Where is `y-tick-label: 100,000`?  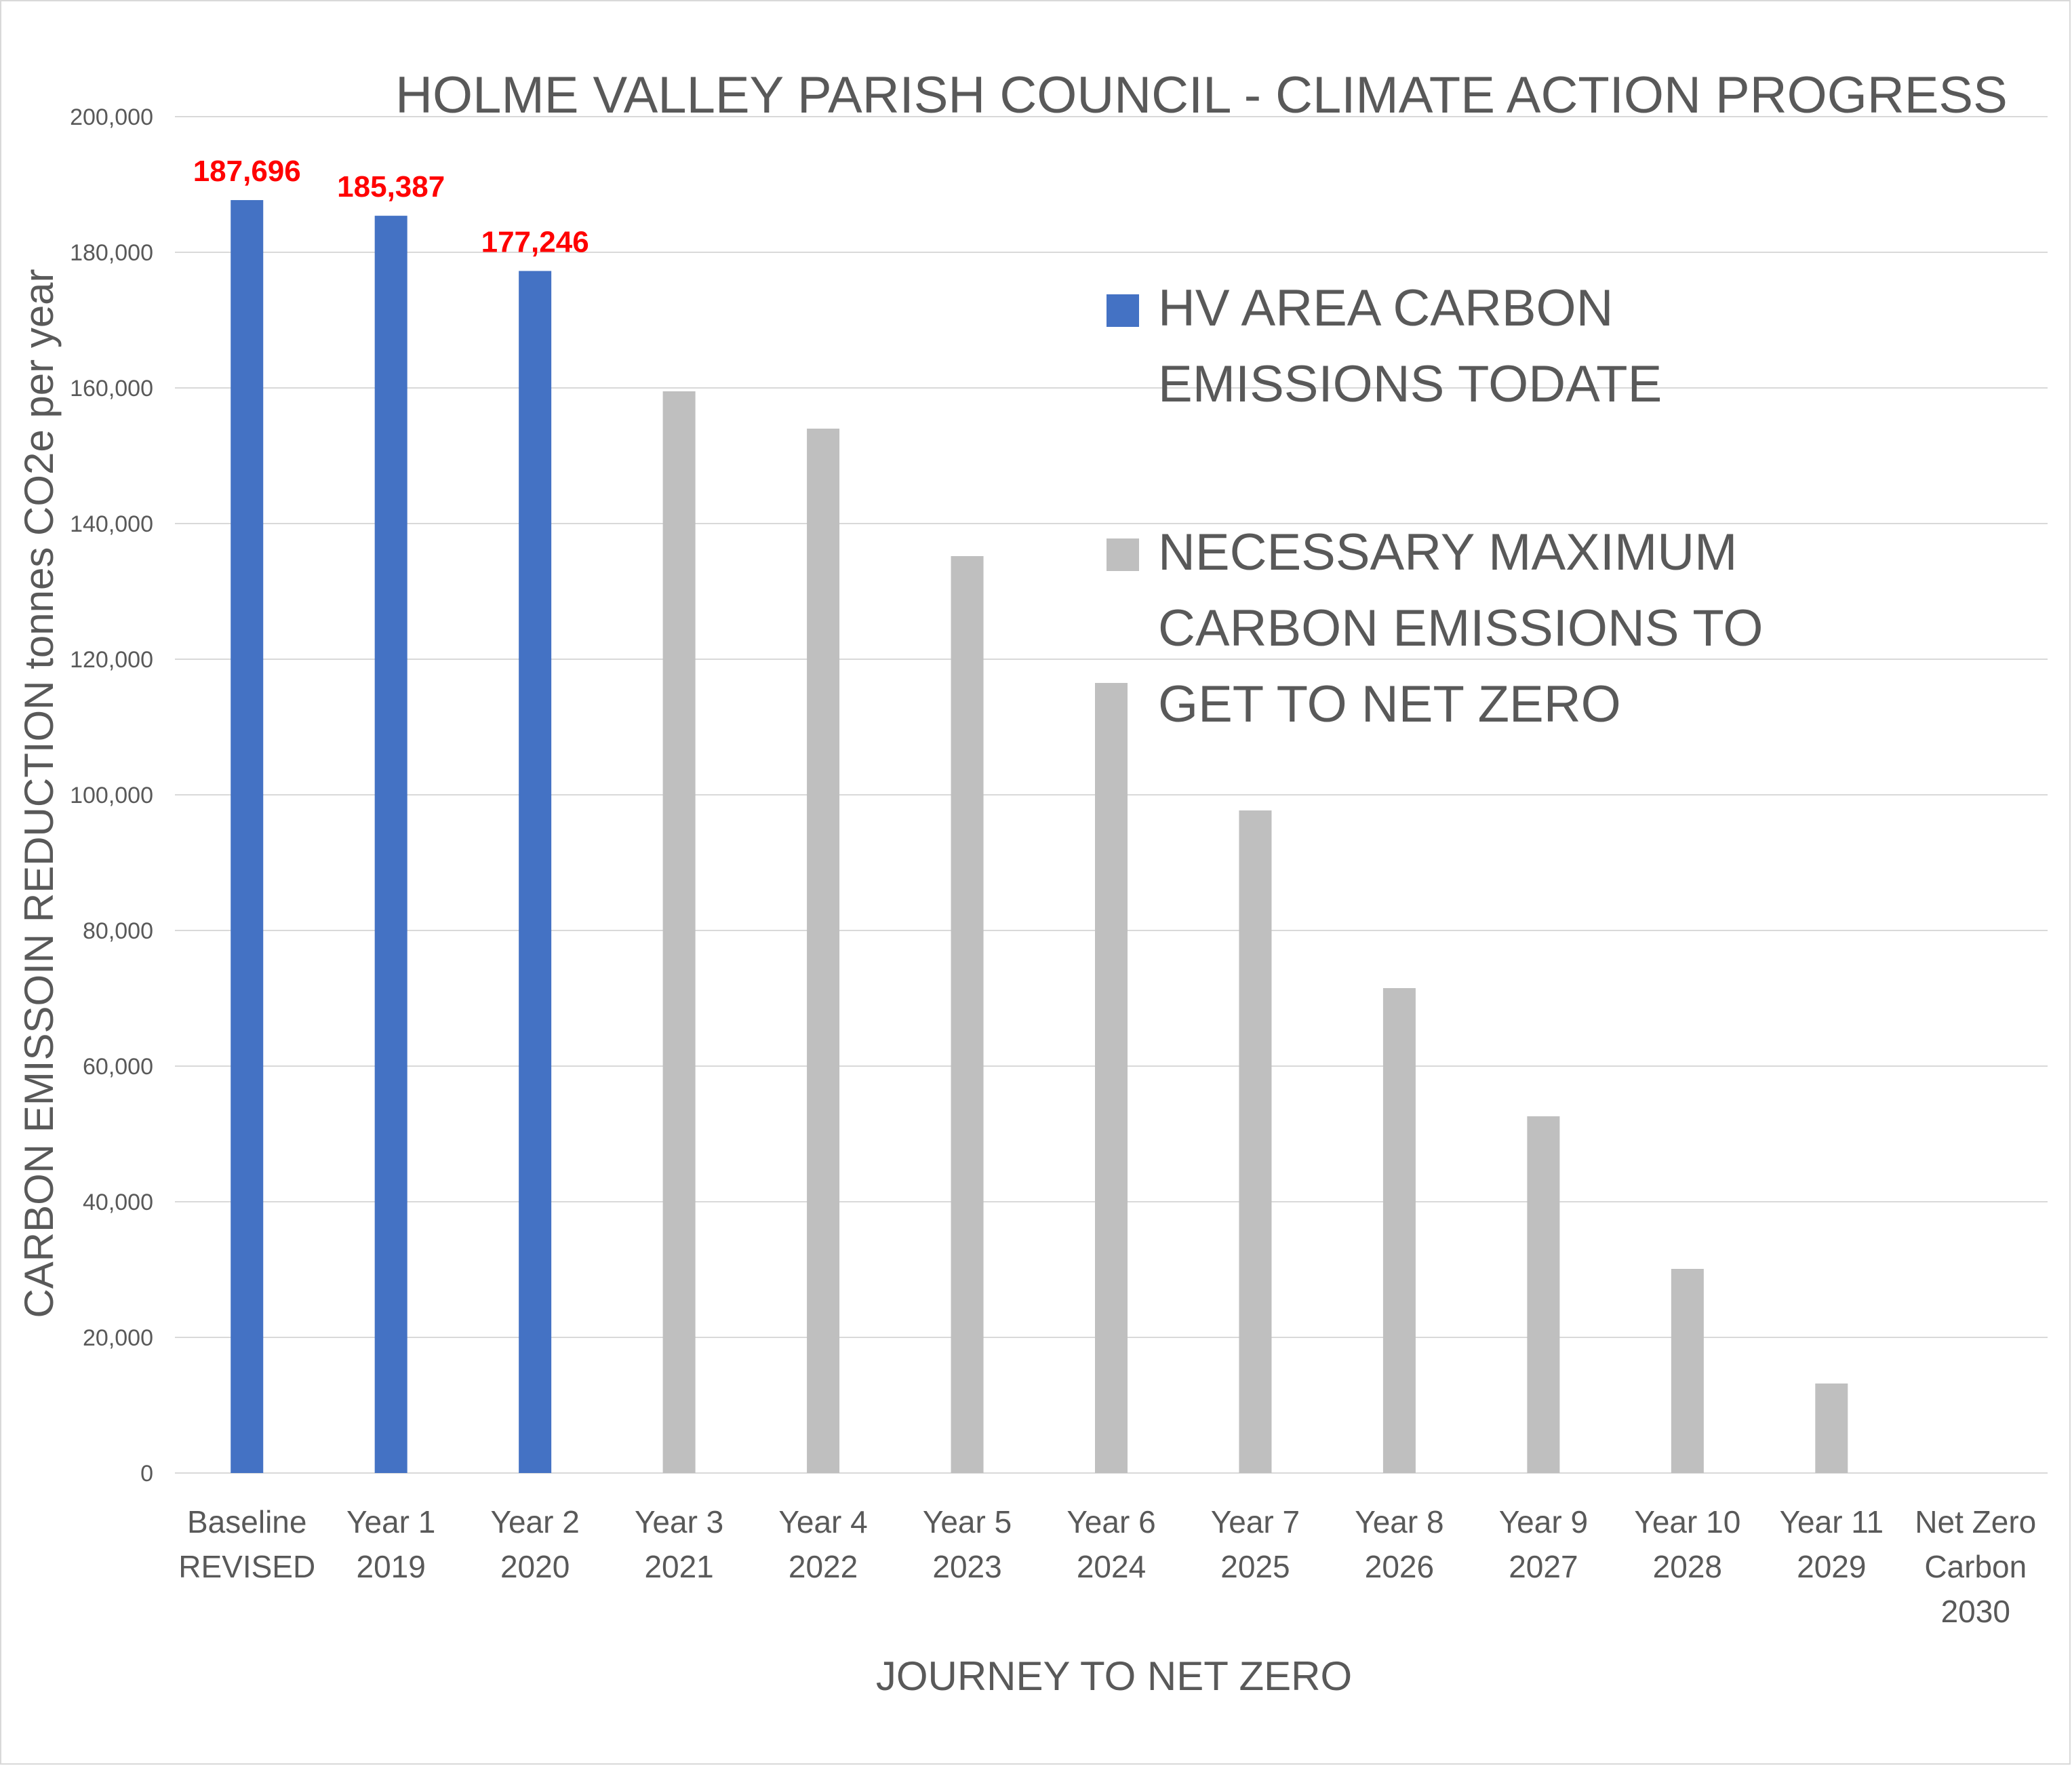
y-tick-label: 100,000 is located at coordinates (111, 795).